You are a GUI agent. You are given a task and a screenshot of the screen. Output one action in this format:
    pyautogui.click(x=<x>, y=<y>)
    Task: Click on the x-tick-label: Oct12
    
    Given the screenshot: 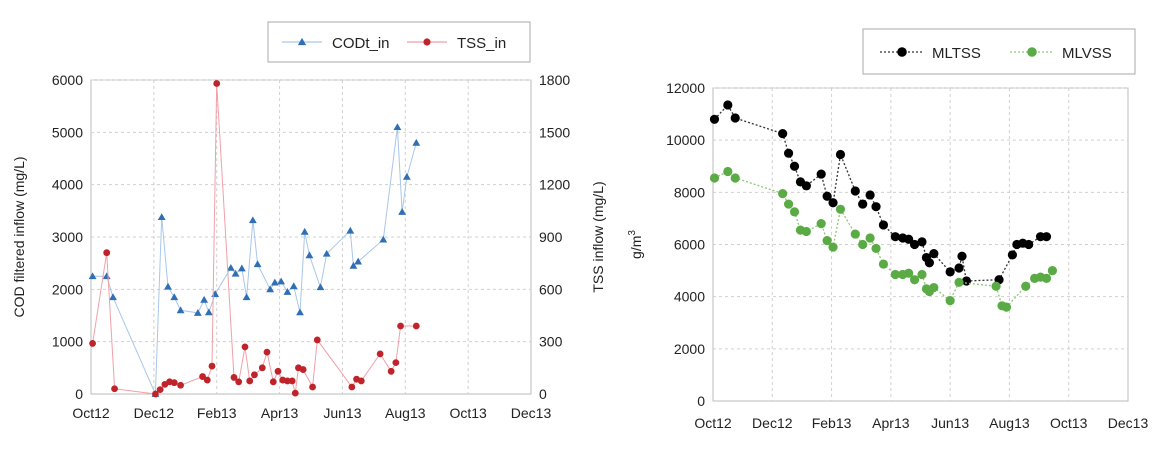 What is the action you would take?
    pyautogui.click(x=91, y=413)
    